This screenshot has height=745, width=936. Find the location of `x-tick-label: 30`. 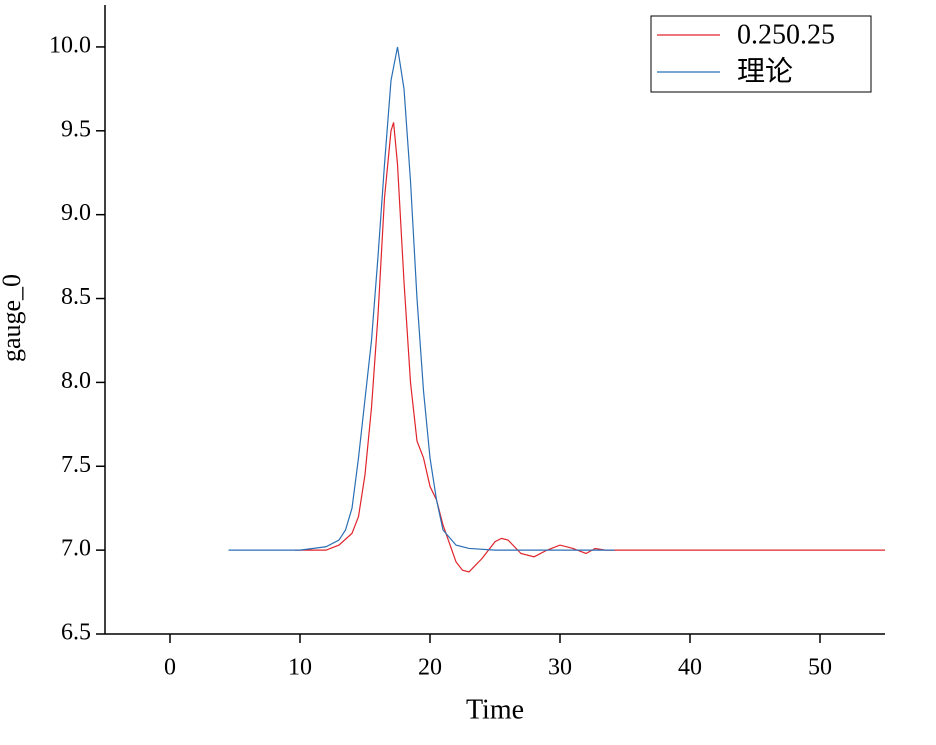

x-tick-label: 30 is located at coordinates (560, 668).